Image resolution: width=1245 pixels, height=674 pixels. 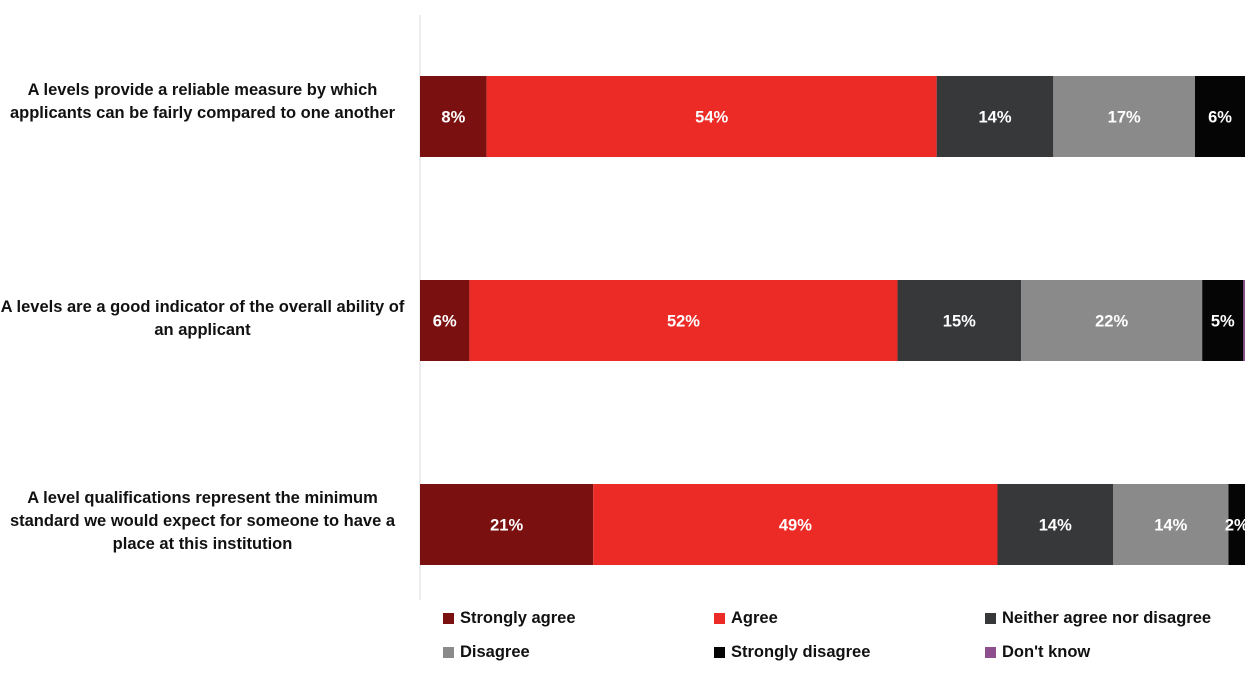 I want to click on legend-label: Strongly agree, so click(x=518, y=618).